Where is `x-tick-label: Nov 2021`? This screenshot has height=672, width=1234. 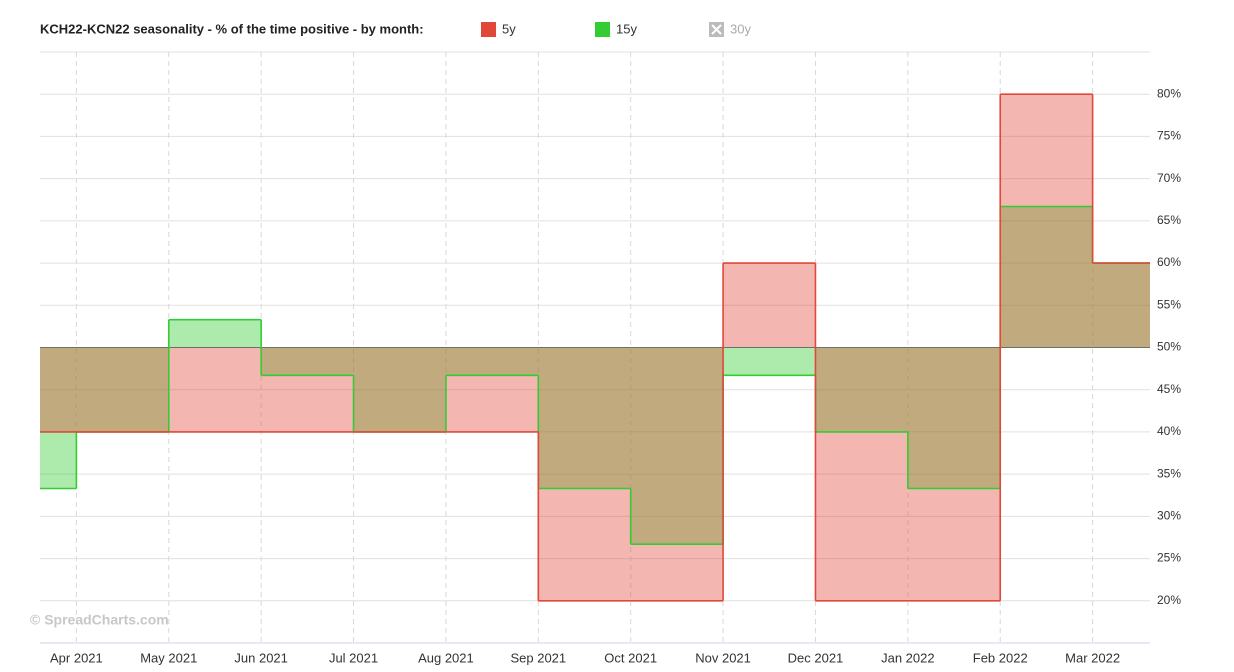
x-tick-label: Nov 2021 is located at coordinates (723, 657).